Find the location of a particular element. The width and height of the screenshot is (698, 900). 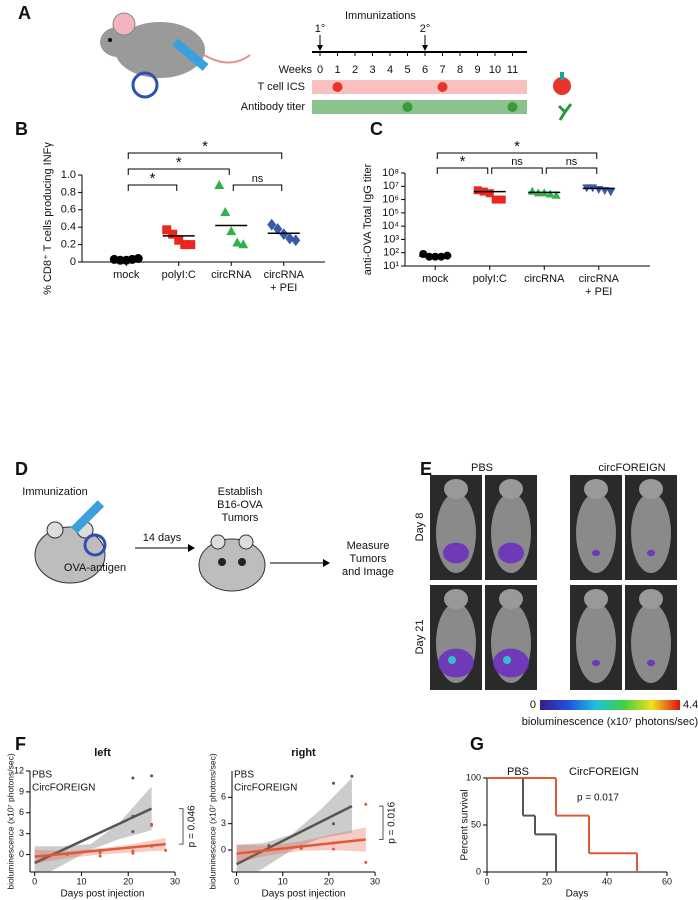

panel-label: B is located at coordinates (21, 129).